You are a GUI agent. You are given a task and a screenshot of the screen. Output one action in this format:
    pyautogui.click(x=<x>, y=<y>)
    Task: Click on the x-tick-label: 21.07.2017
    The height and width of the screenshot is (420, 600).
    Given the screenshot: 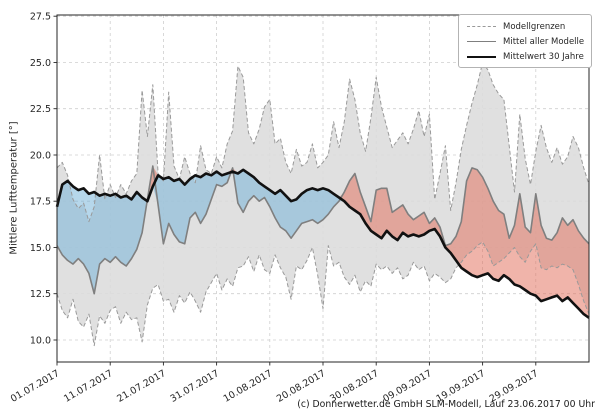 What is the action you would take?
    pyautogui.click(x=141, y=386)
    